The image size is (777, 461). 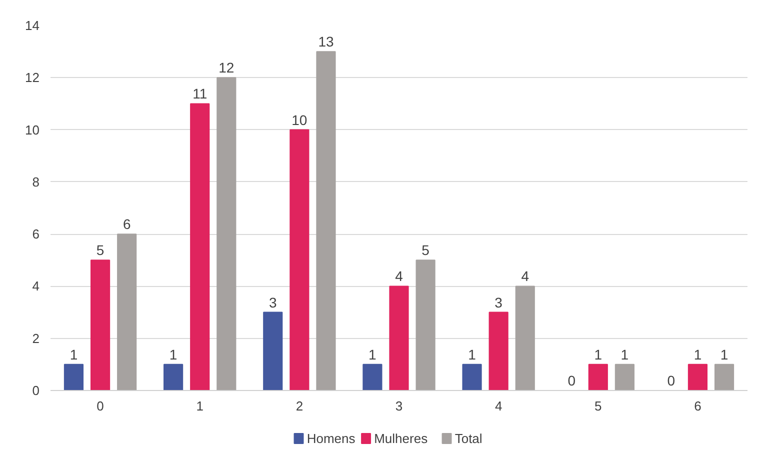 I want to click on y-tick-label: 0, so click(x=36, y=390).